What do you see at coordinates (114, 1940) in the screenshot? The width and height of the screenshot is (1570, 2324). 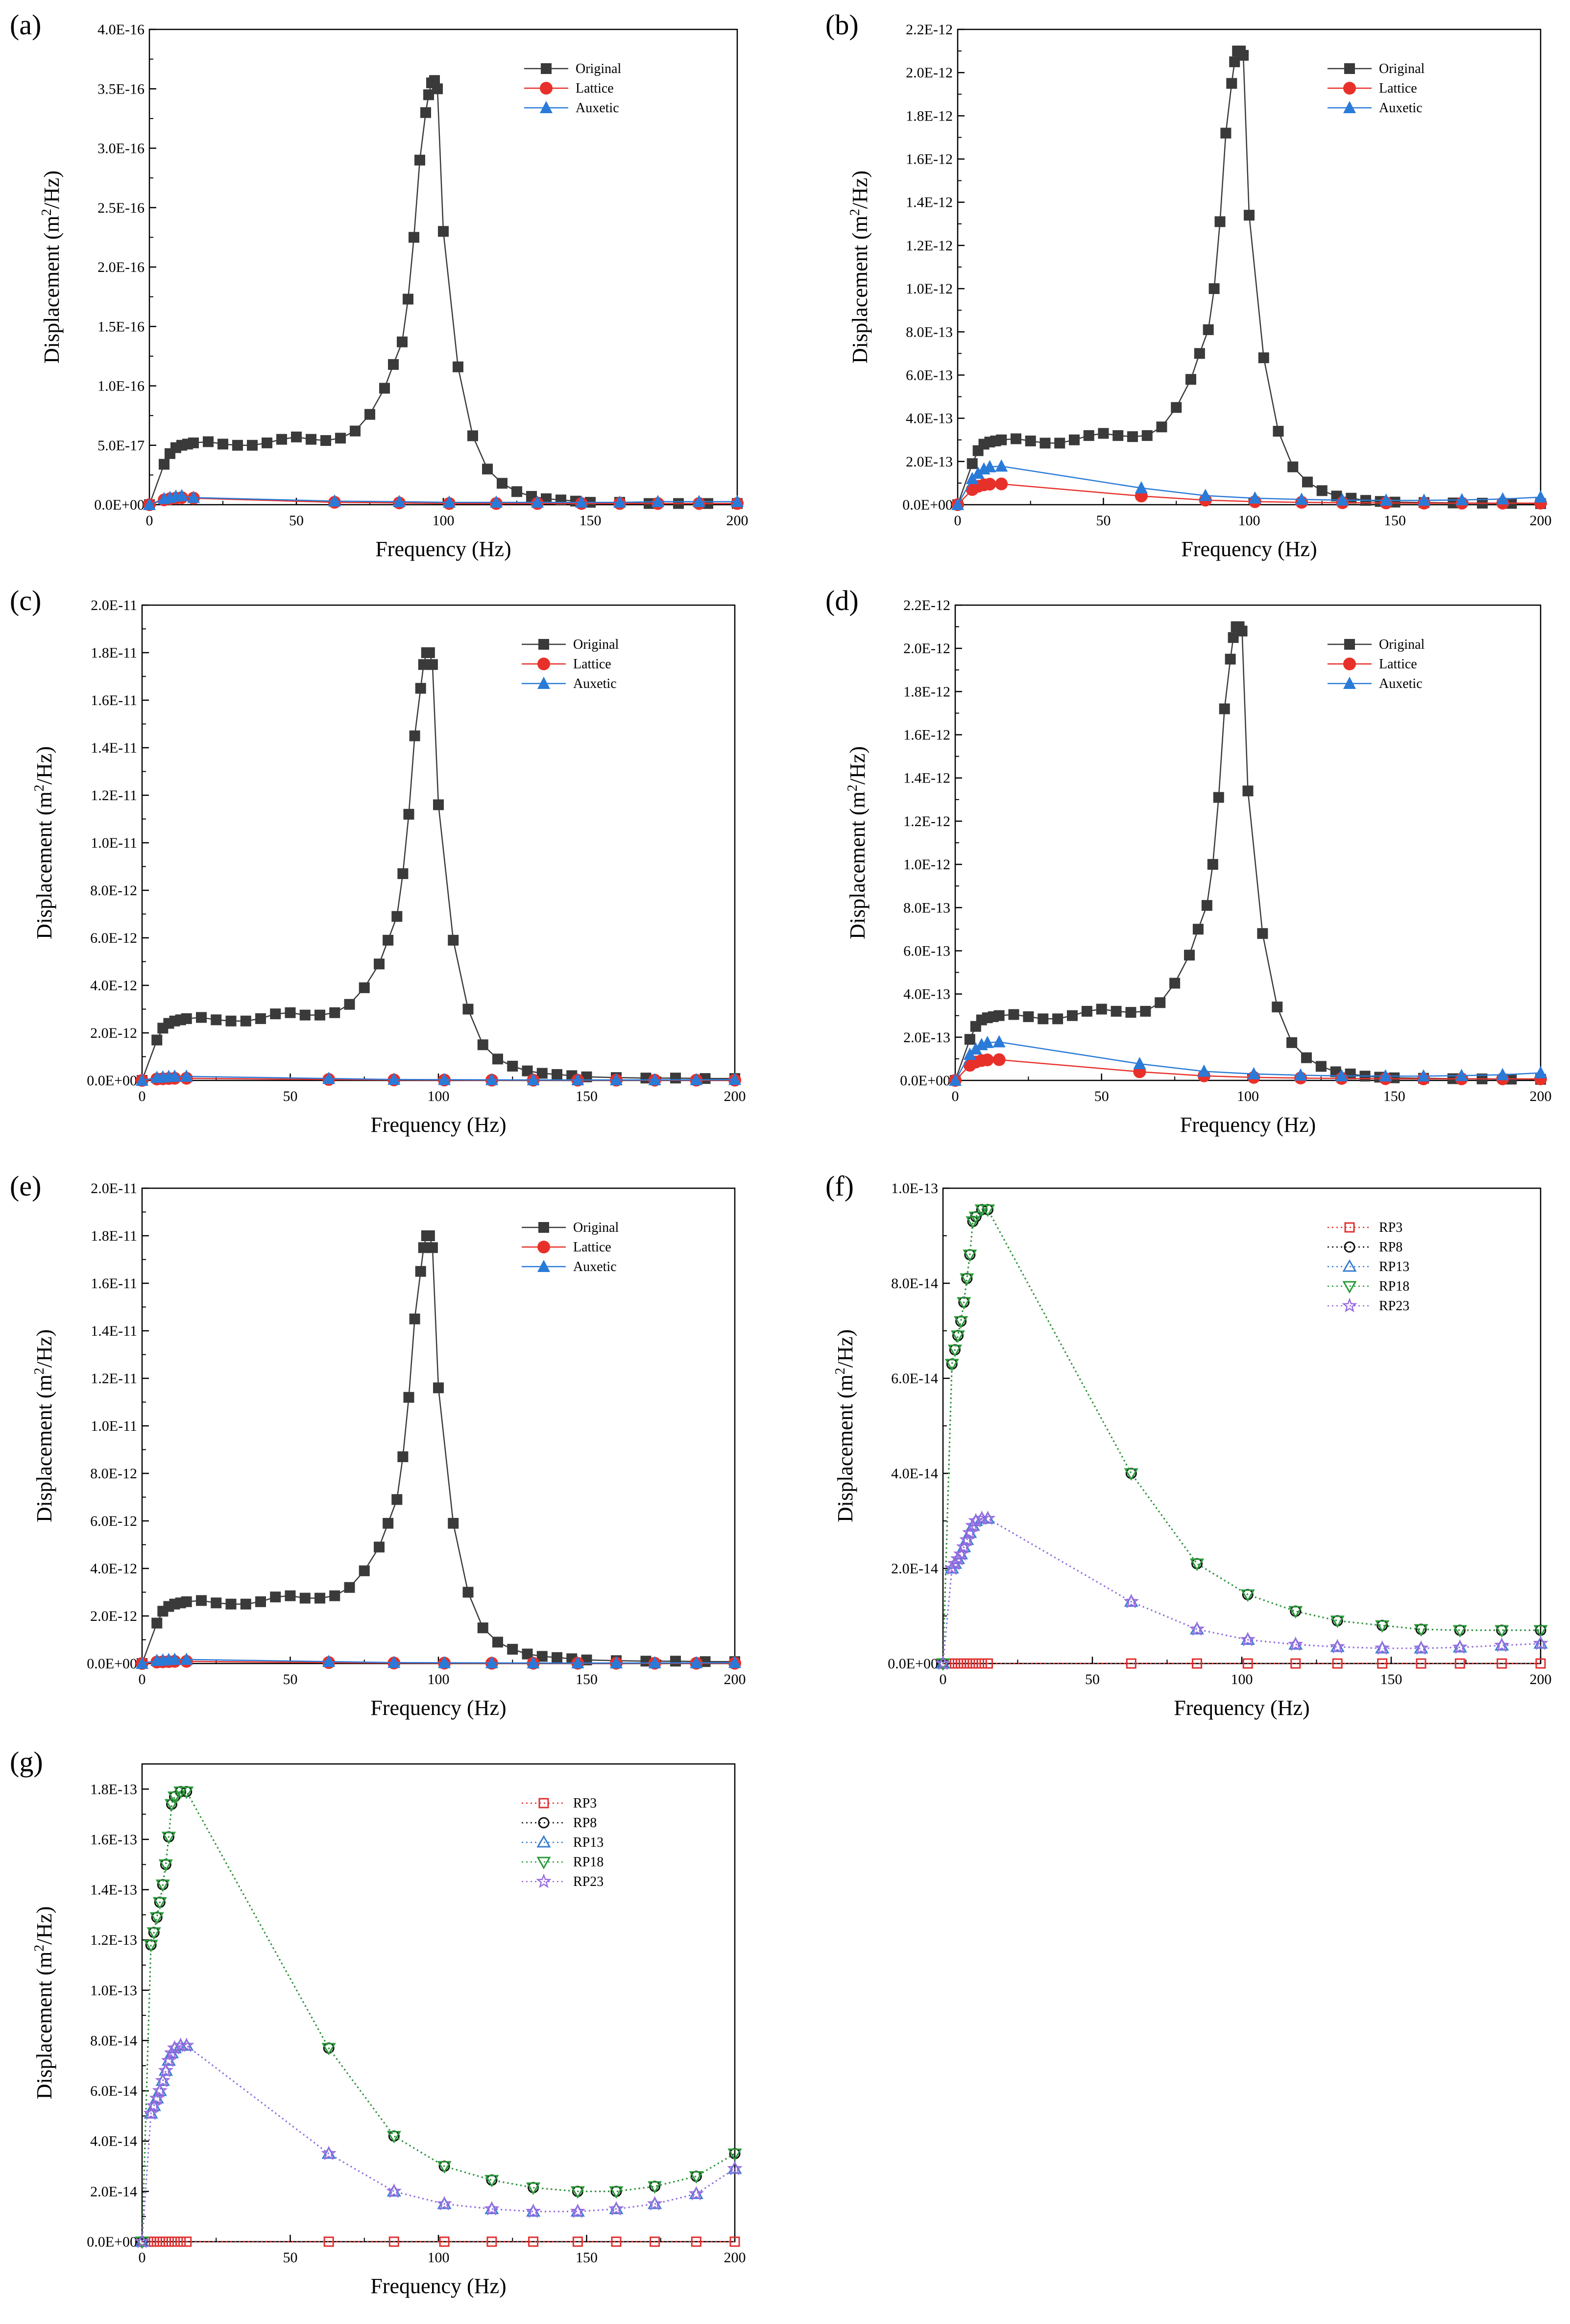 I see `y-tick-label: 1.2E-13` at bounding box center [114, 1940].